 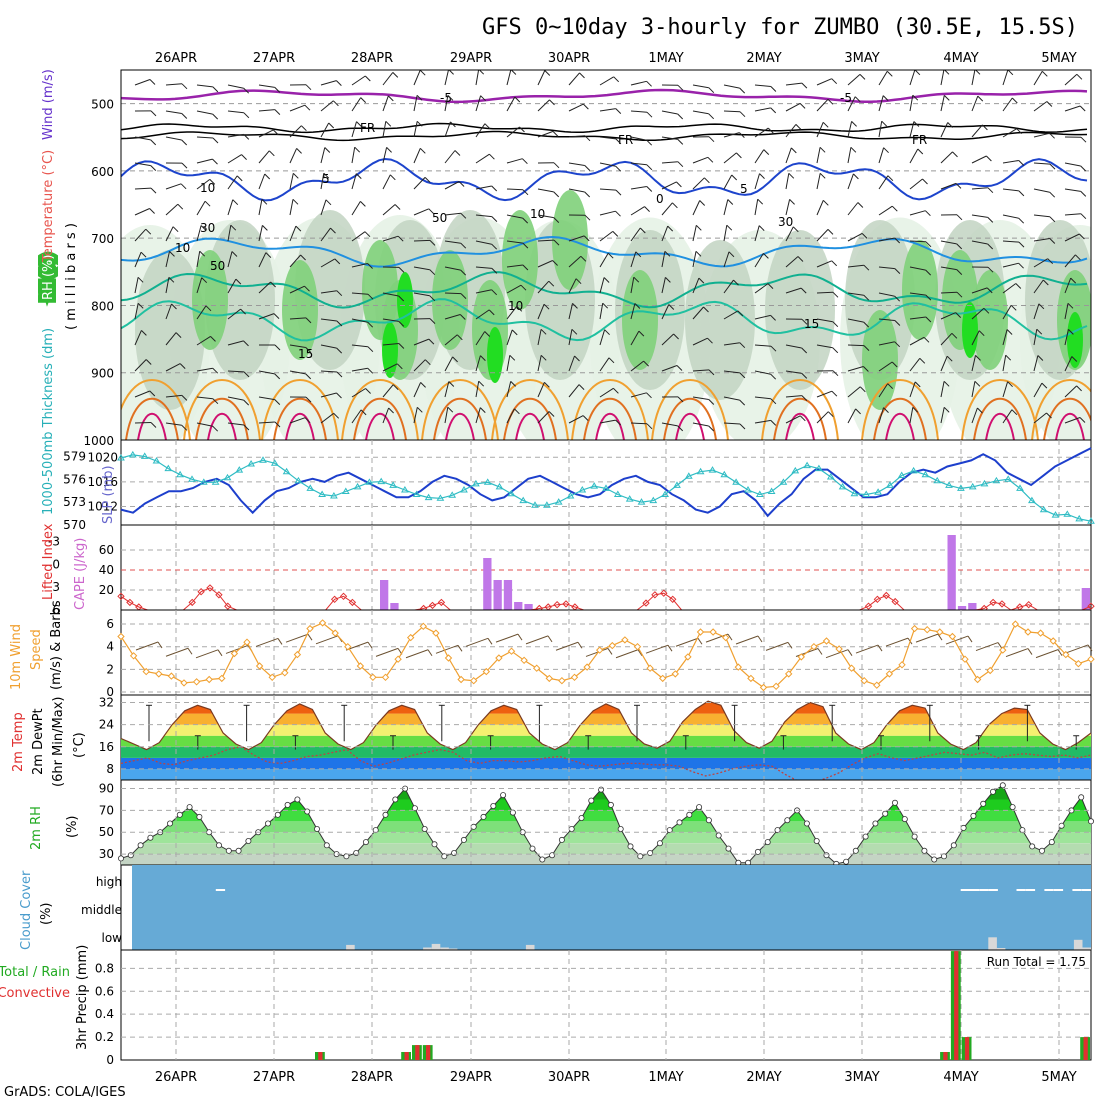 What do you see at coordinates (102, 306) in the screenshot?
I see `pressure-tick-label: 800` at bounding box center [102, 306].